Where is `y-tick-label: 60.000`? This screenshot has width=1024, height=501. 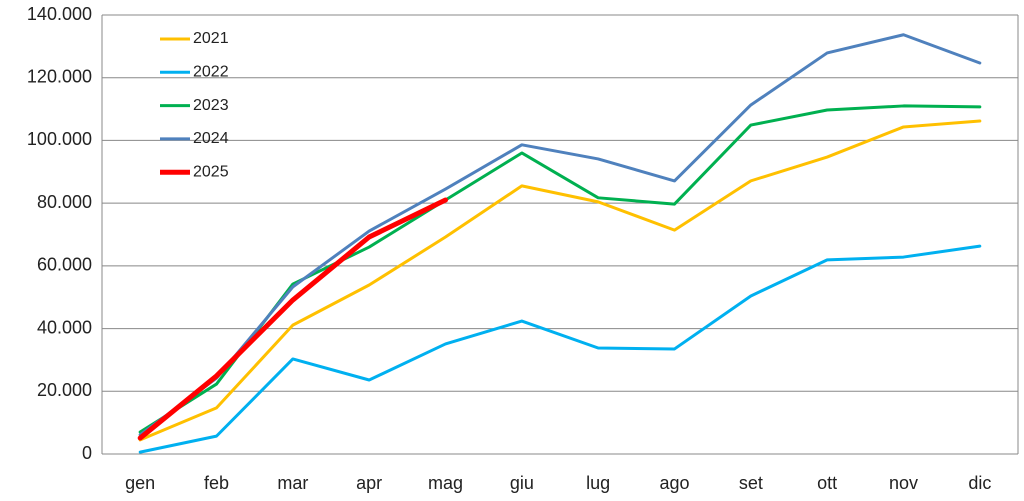 y-tick-label: 60.000 is located at coordinates (64, 265).